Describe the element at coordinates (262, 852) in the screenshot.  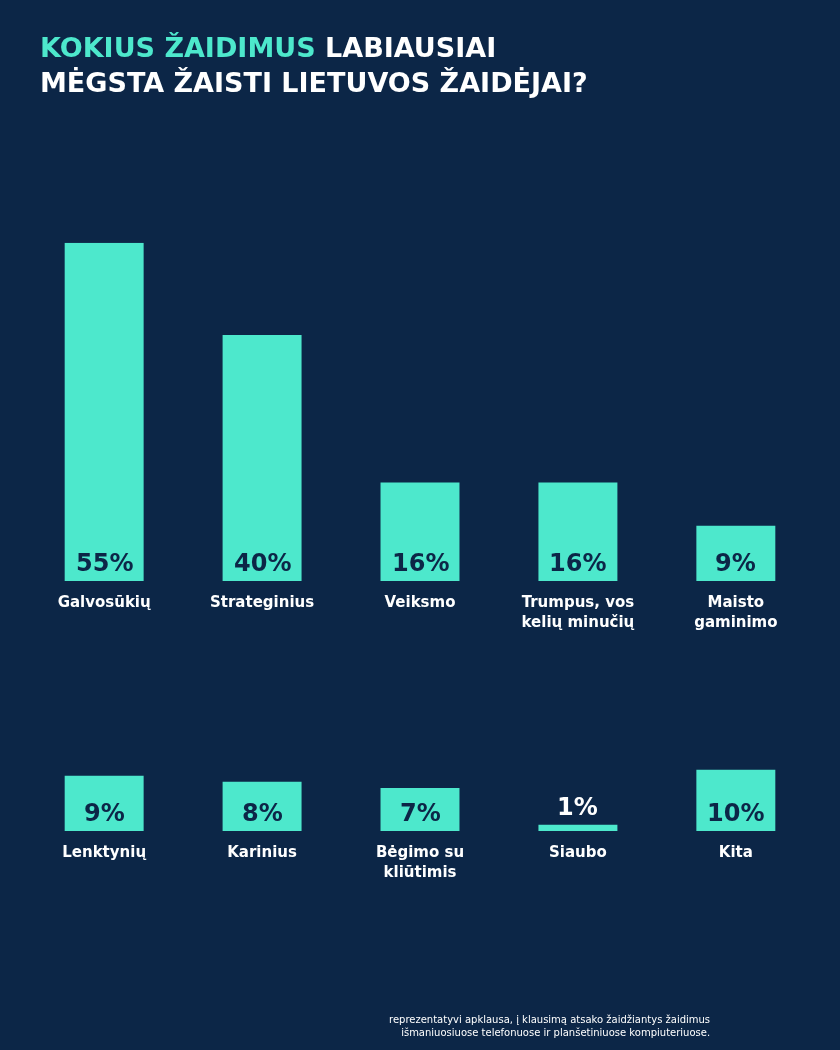
I see `x-tick-label: Karinius` at that location.